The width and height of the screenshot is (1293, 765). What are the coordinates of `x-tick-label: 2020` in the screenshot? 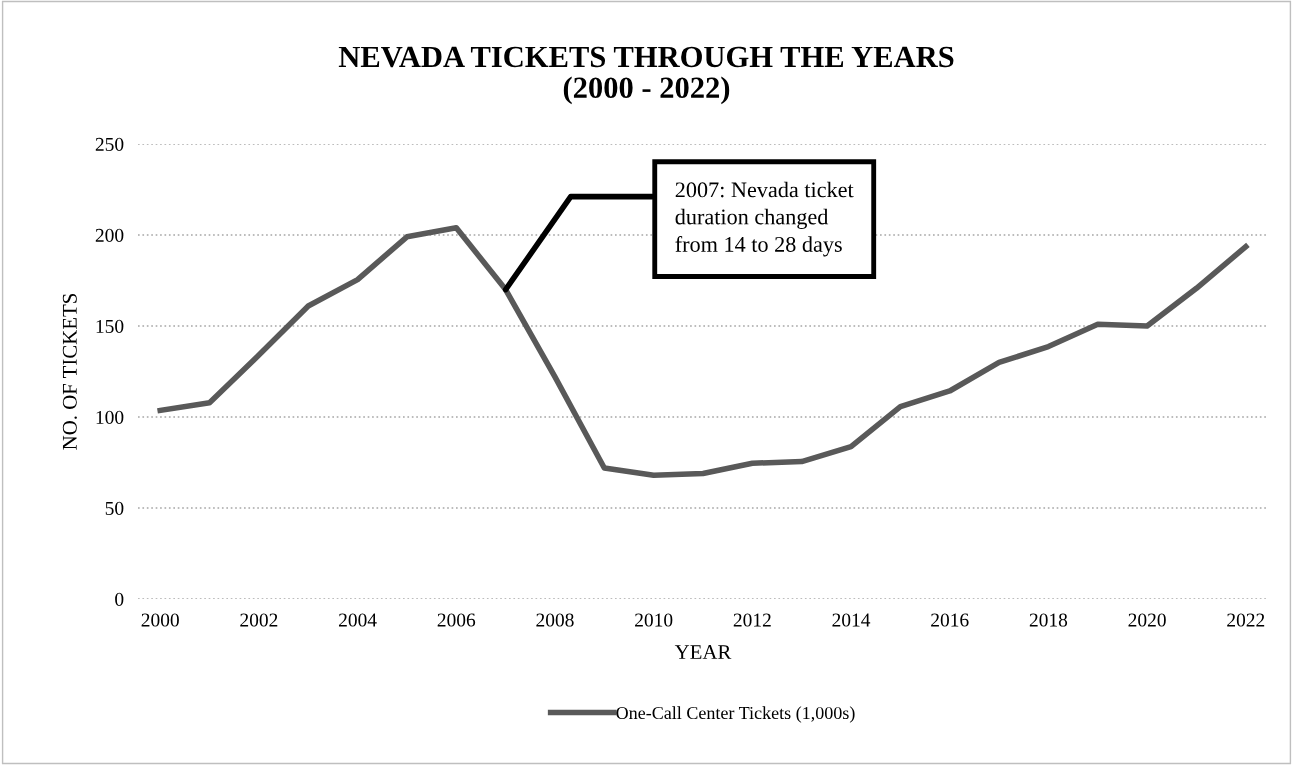 It's located at (1147, 620).